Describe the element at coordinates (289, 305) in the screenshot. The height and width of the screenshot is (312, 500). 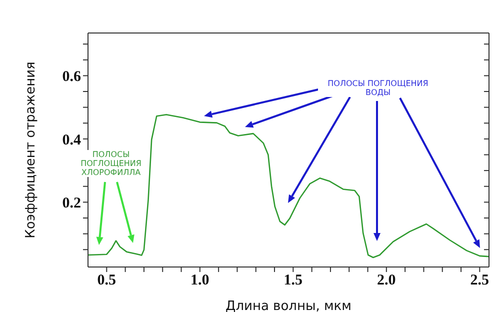
I see `x-axis-title: Длина волны, мкм` at that location.